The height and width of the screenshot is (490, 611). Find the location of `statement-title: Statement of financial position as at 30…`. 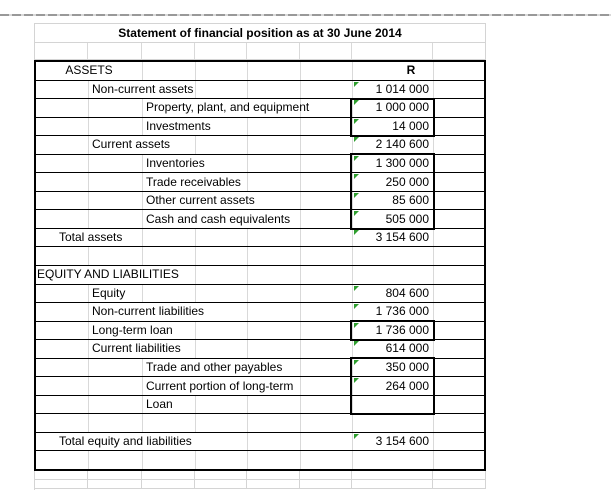

statement-title: Statement of financial position as at 30… is located at coordinates (260, 33).